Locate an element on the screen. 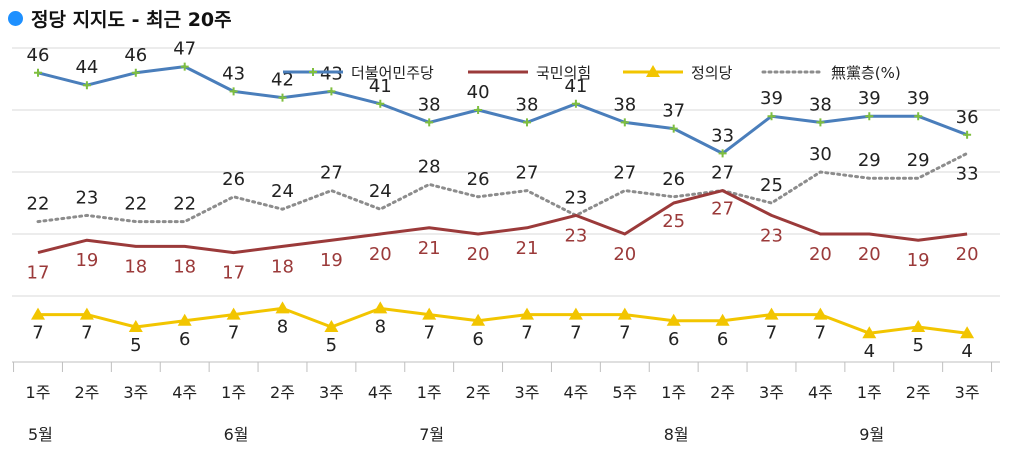 The image size is (1012, 453). series-line-none is located at coordinates (502, 187).